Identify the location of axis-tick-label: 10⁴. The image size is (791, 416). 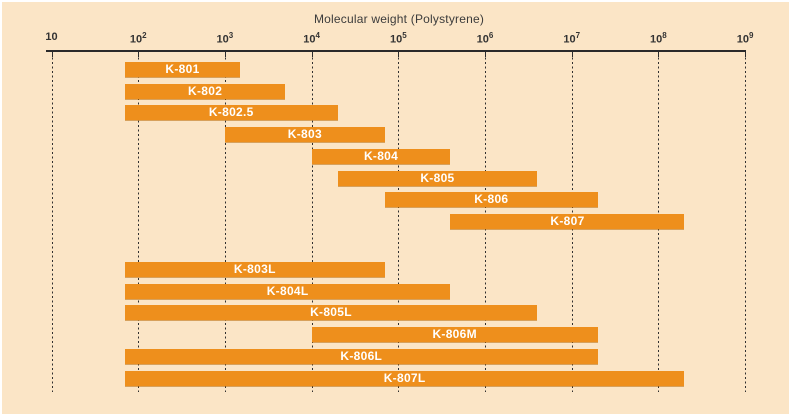
(311, 38).